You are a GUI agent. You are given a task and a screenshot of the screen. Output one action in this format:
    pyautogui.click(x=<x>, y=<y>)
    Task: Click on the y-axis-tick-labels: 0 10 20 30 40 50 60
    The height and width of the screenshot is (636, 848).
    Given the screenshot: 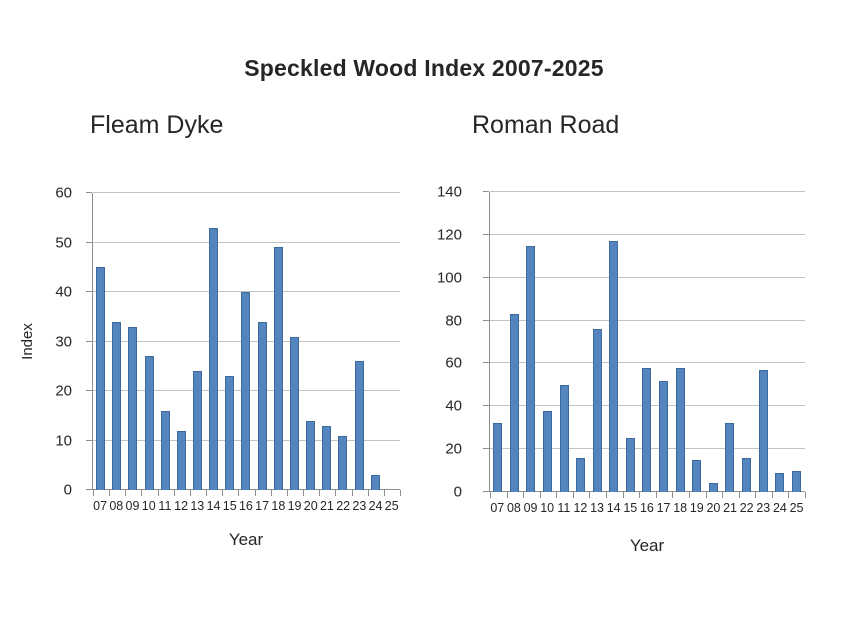 What is the action you would take?
    pyautogui.click(x=56, y=342)
    